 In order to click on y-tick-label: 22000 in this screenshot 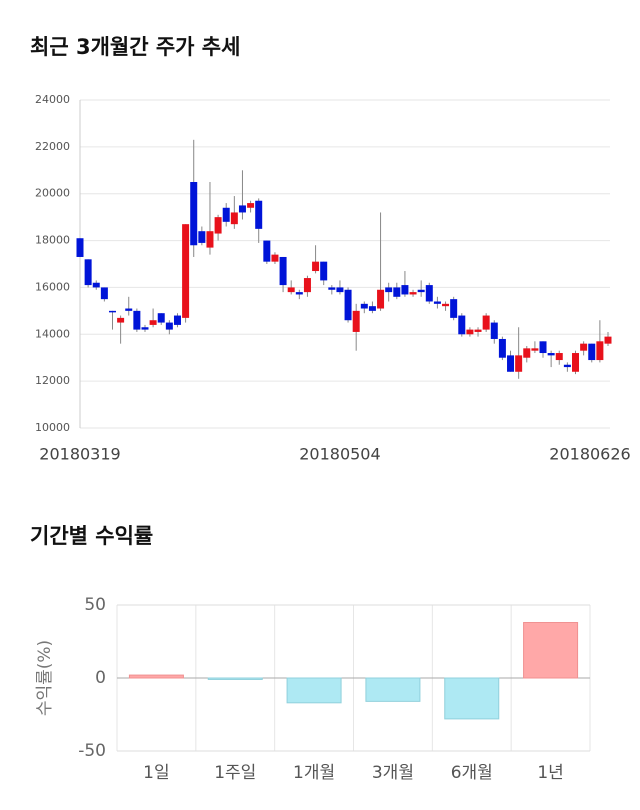, I will do `click(52, 146)`.